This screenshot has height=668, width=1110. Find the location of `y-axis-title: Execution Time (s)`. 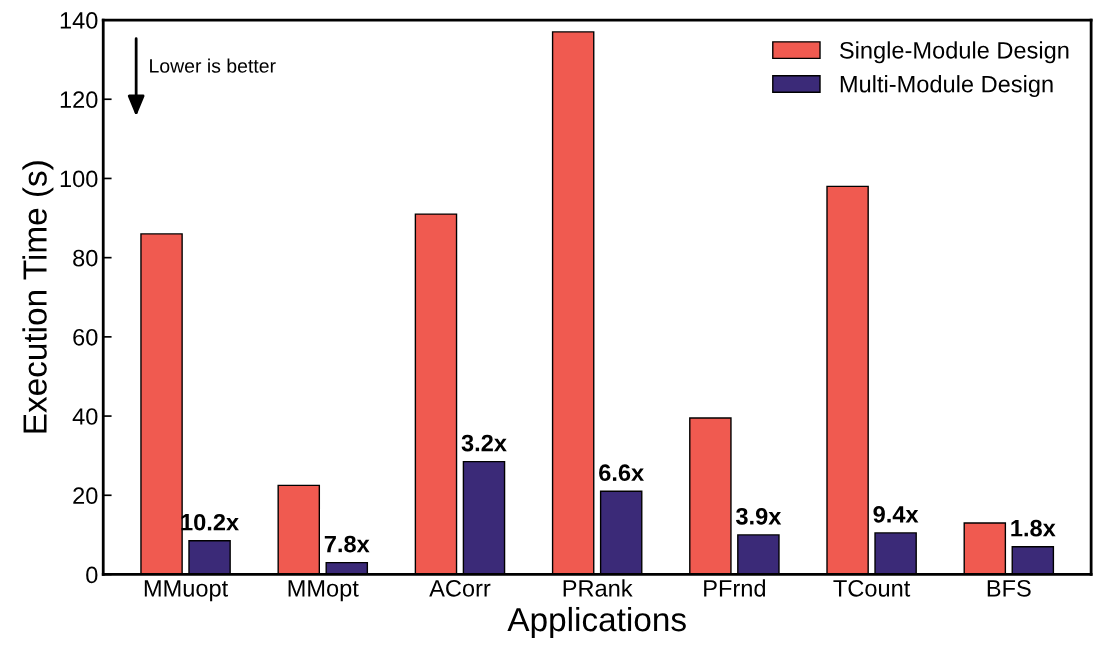

y-axis-title: Execution Time (s) is located at coordinates (38, 297).